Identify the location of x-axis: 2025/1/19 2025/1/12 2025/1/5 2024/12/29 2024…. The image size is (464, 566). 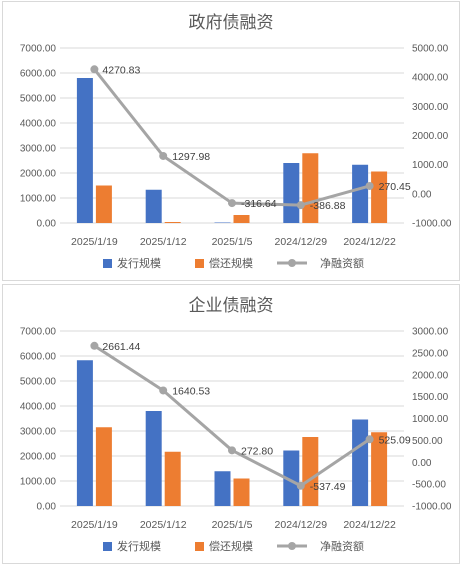
(233, 242).